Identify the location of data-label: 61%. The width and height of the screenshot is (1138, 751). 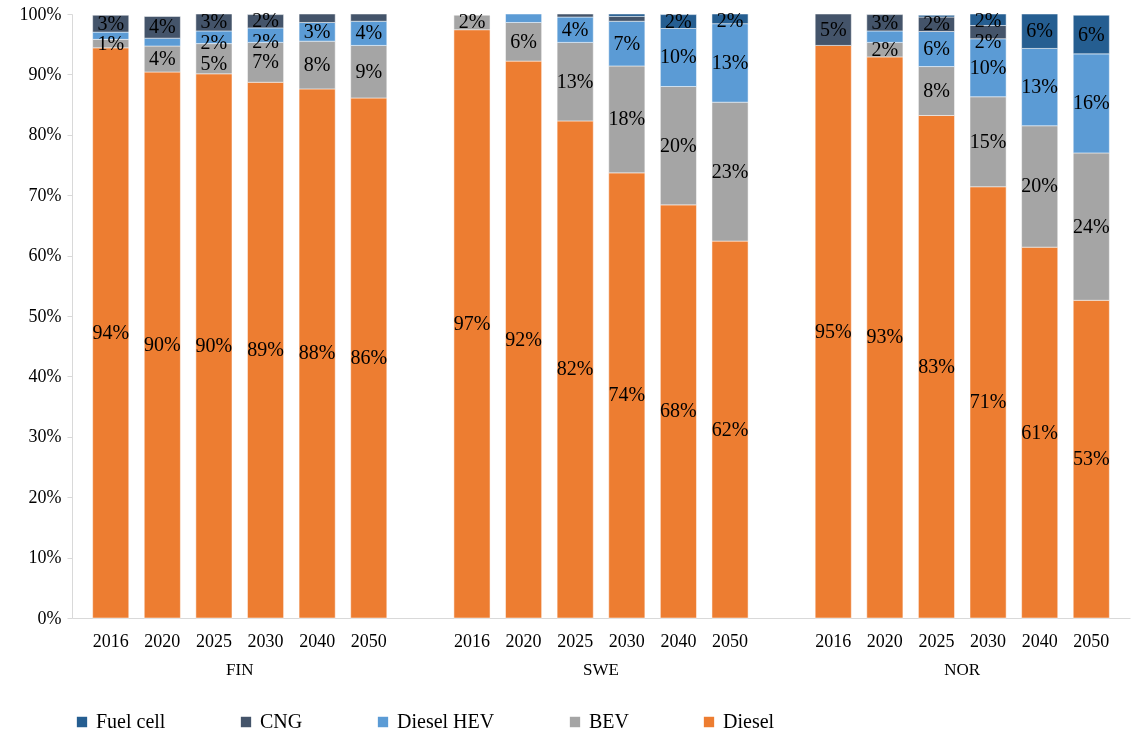
(1040, 431).